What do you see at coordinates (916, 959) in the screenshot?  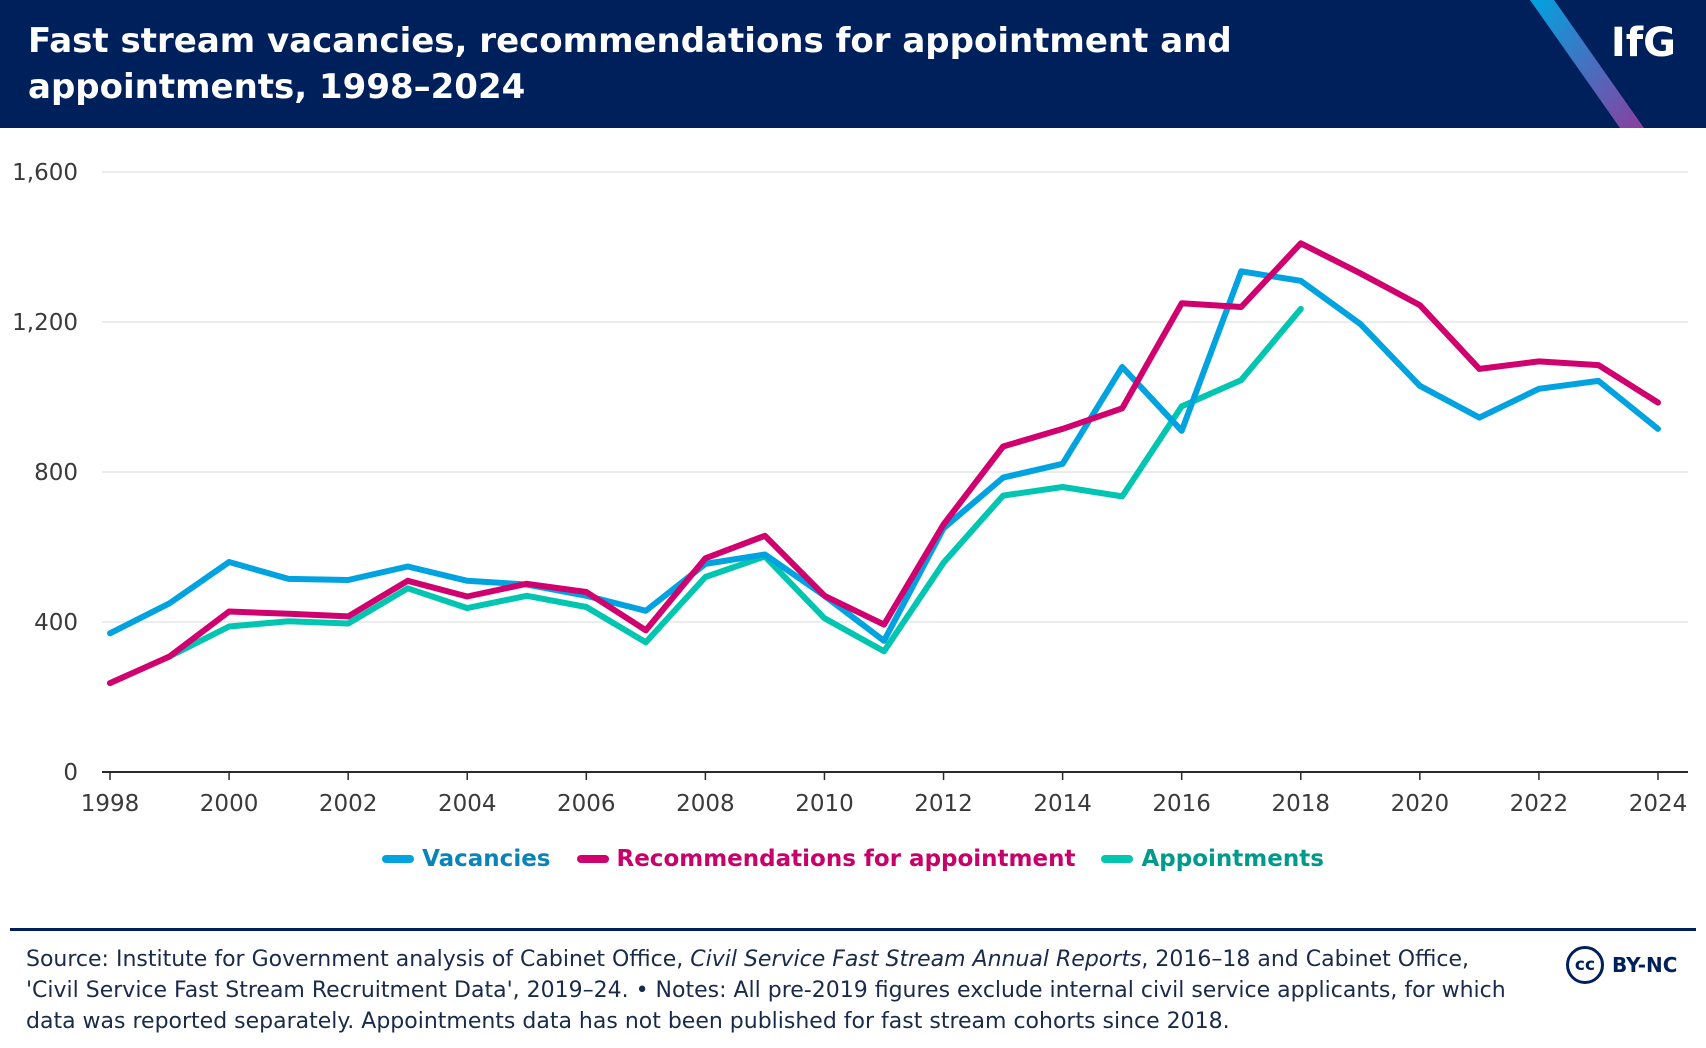 I see `source-italic: Civil Service Fast Stream Annual Reports` at bounding box center [916, 959].